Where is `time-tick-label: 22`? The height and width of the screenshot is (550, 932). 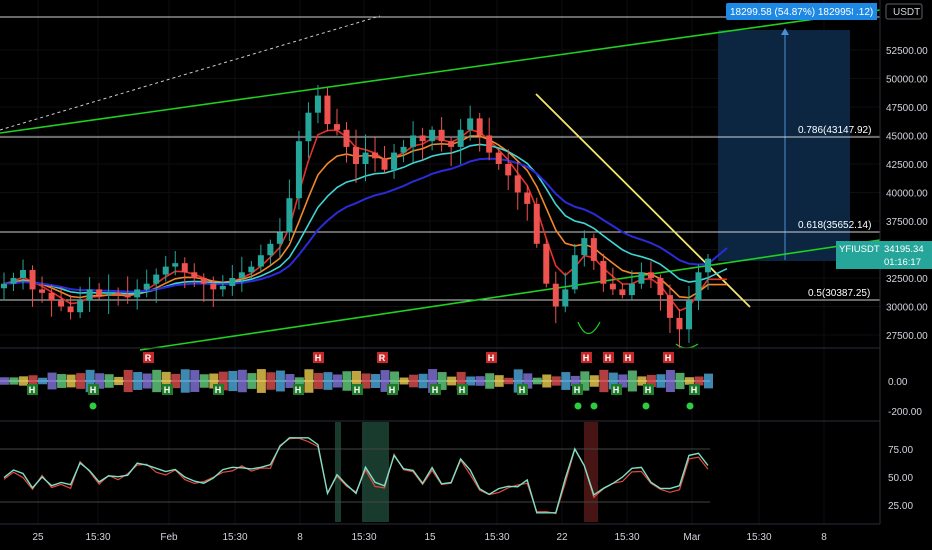
time-tick-label: 22 is located at coordinates (562, 537).